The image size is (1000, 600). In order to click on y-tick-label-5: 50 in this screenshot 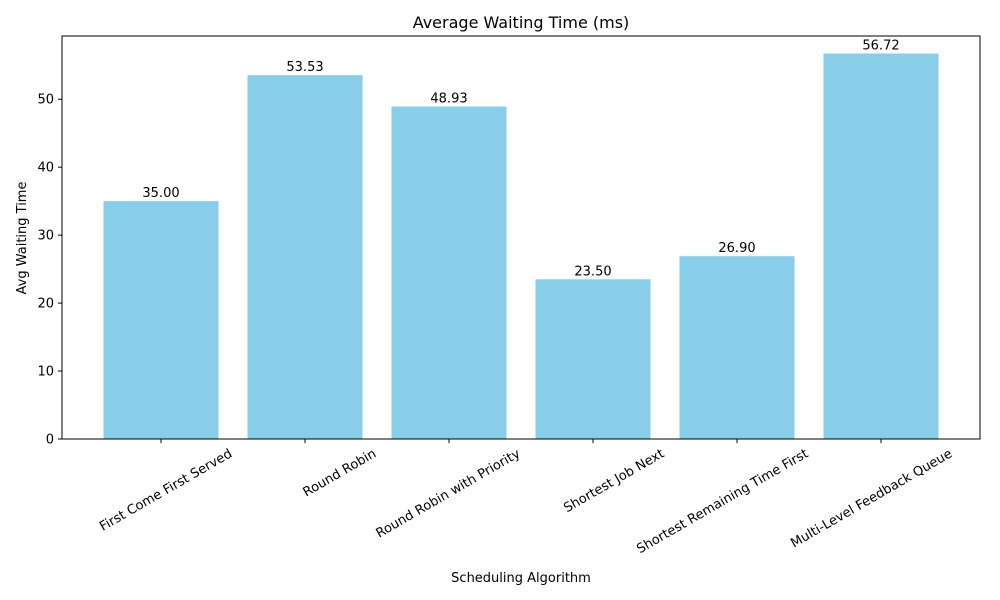, I will do `click(45, 100)`.